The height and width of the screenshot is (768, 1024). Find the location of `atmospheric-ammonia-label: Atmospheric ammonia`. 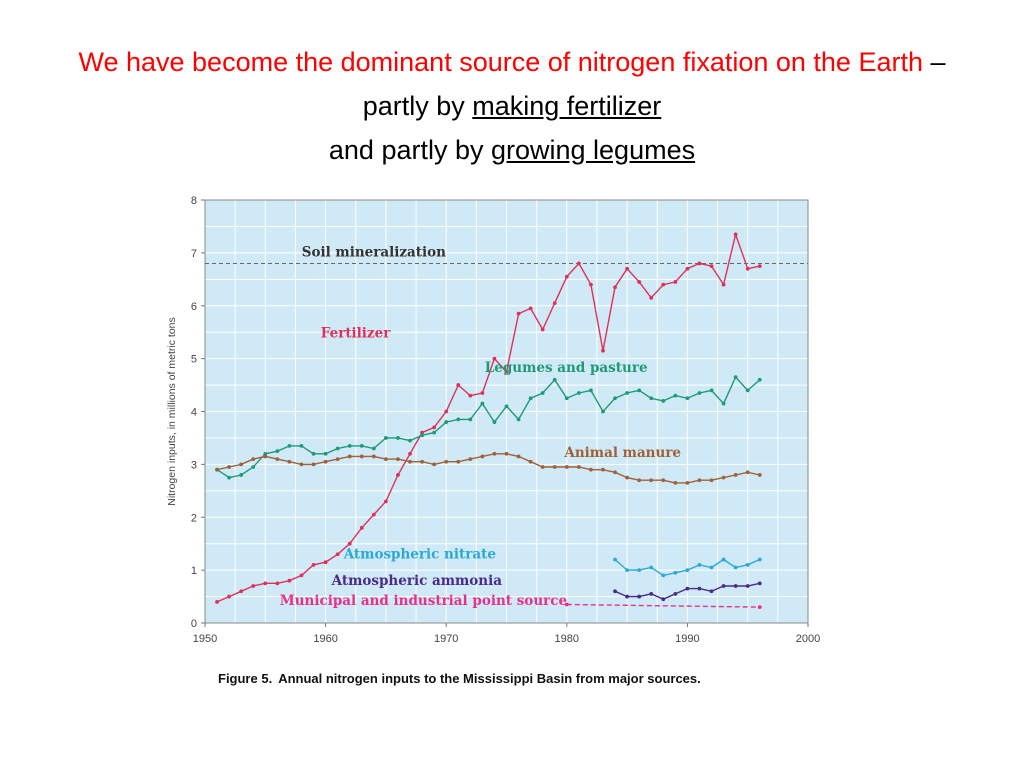

atmospheric-ammonia-label: Atmospheric ammonia is located at coordinates (417, 581).